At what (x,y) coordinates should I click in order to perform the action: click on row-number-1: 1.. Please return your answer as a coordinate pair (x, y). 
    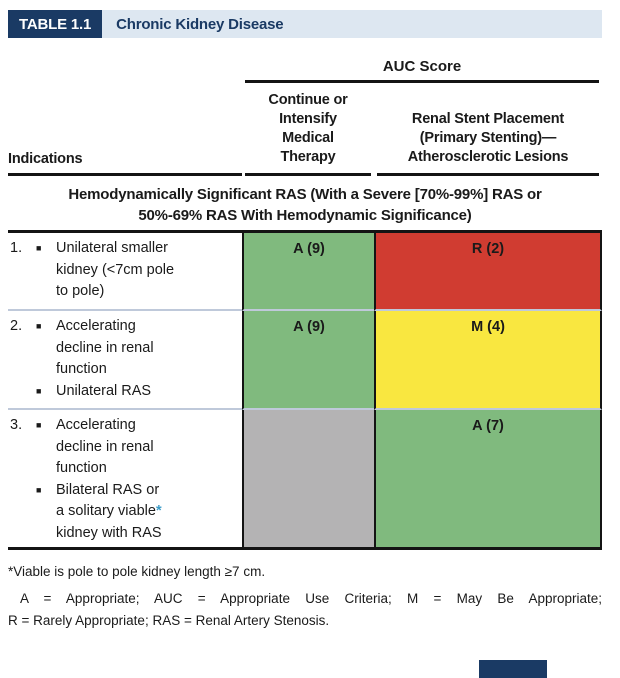
    Looking at the image, I should click on (16, 248).